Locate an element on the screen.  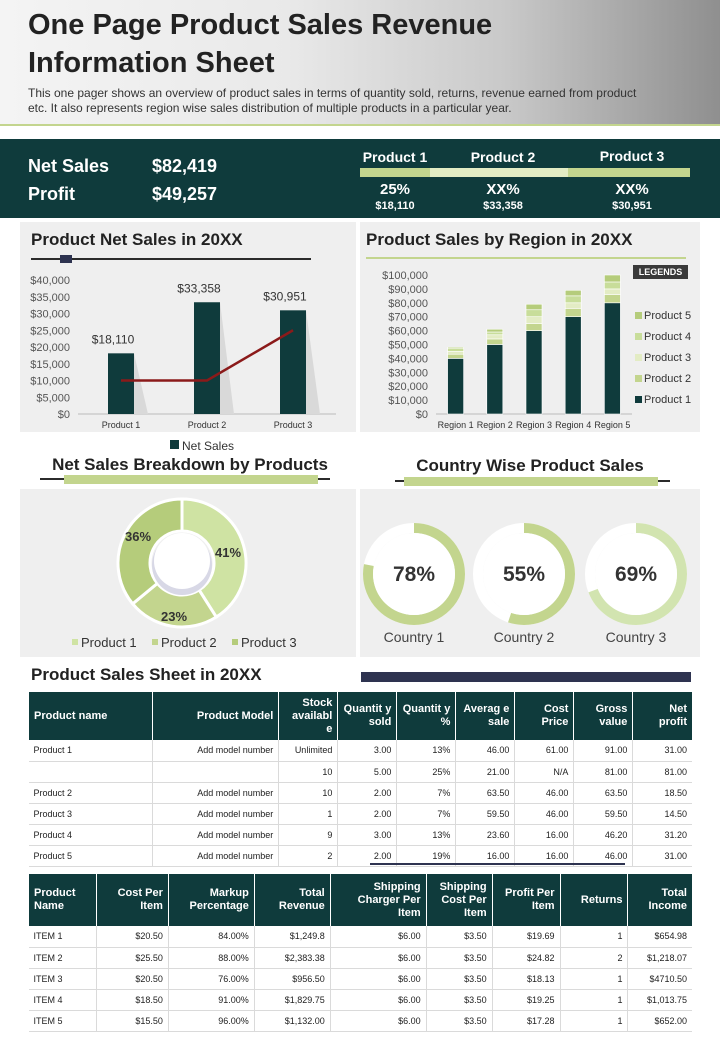
table-row: 10 5.00 25% 21.00 N/A 81.00 81.00 is located at coordinates (360, 772).